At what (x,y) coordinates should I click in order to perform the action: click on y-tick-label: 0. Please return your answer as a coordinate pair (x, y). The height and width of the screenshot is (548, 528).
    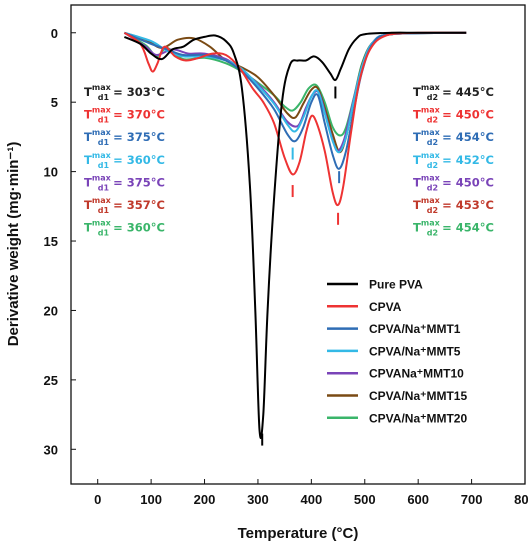
    Looking at the image, I should click on (54, 33).